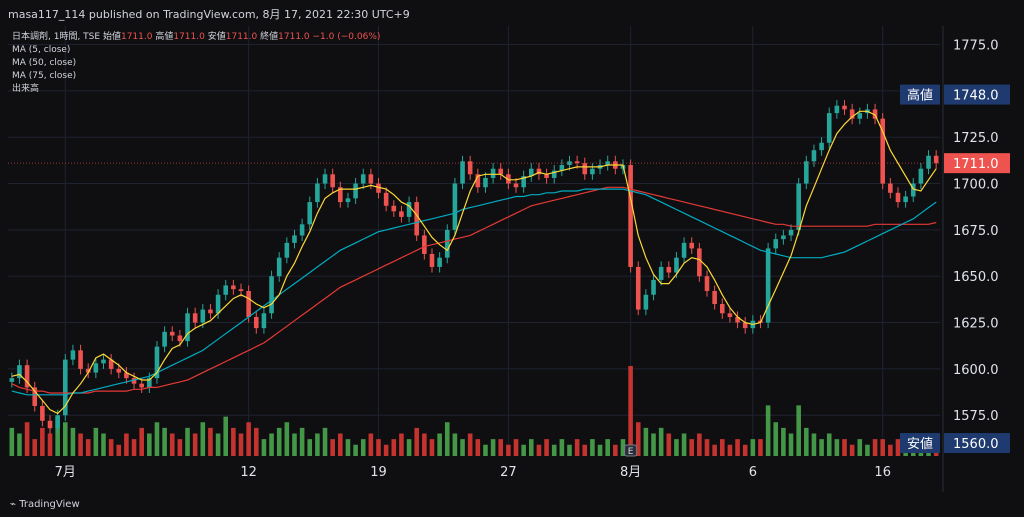  Describe the element at coordinates (56, 37) in the screenshot. I see `symbol-label: 日本調剤, 1時間, TSE` at that location.